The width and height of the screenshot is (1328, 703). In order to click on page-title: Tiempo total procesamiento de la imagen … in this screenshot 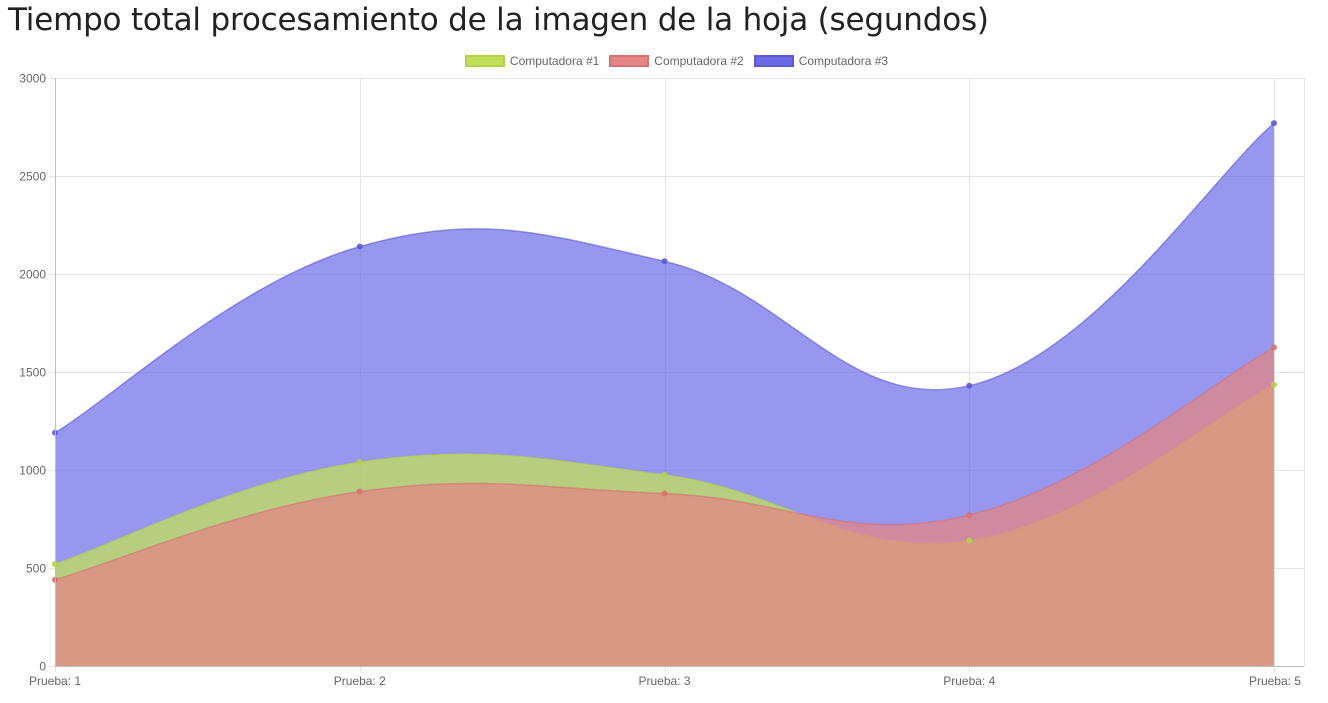, I will do `click(498, 20)`.